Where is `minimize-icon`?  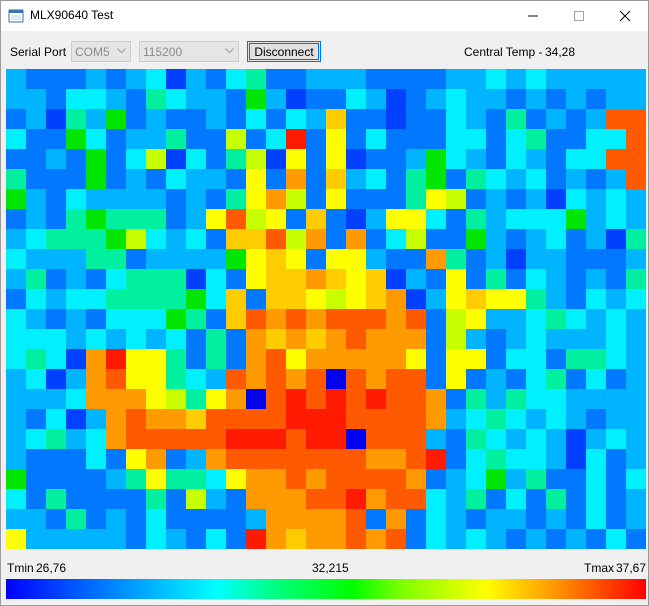 minimize-icon is located at coordinates (533, 16).